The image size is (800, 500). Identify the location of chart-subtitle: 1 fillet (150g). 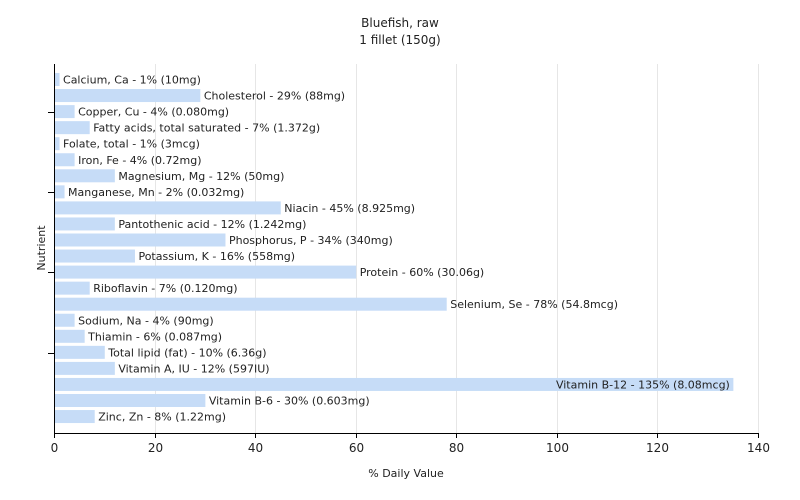
(399, 40).